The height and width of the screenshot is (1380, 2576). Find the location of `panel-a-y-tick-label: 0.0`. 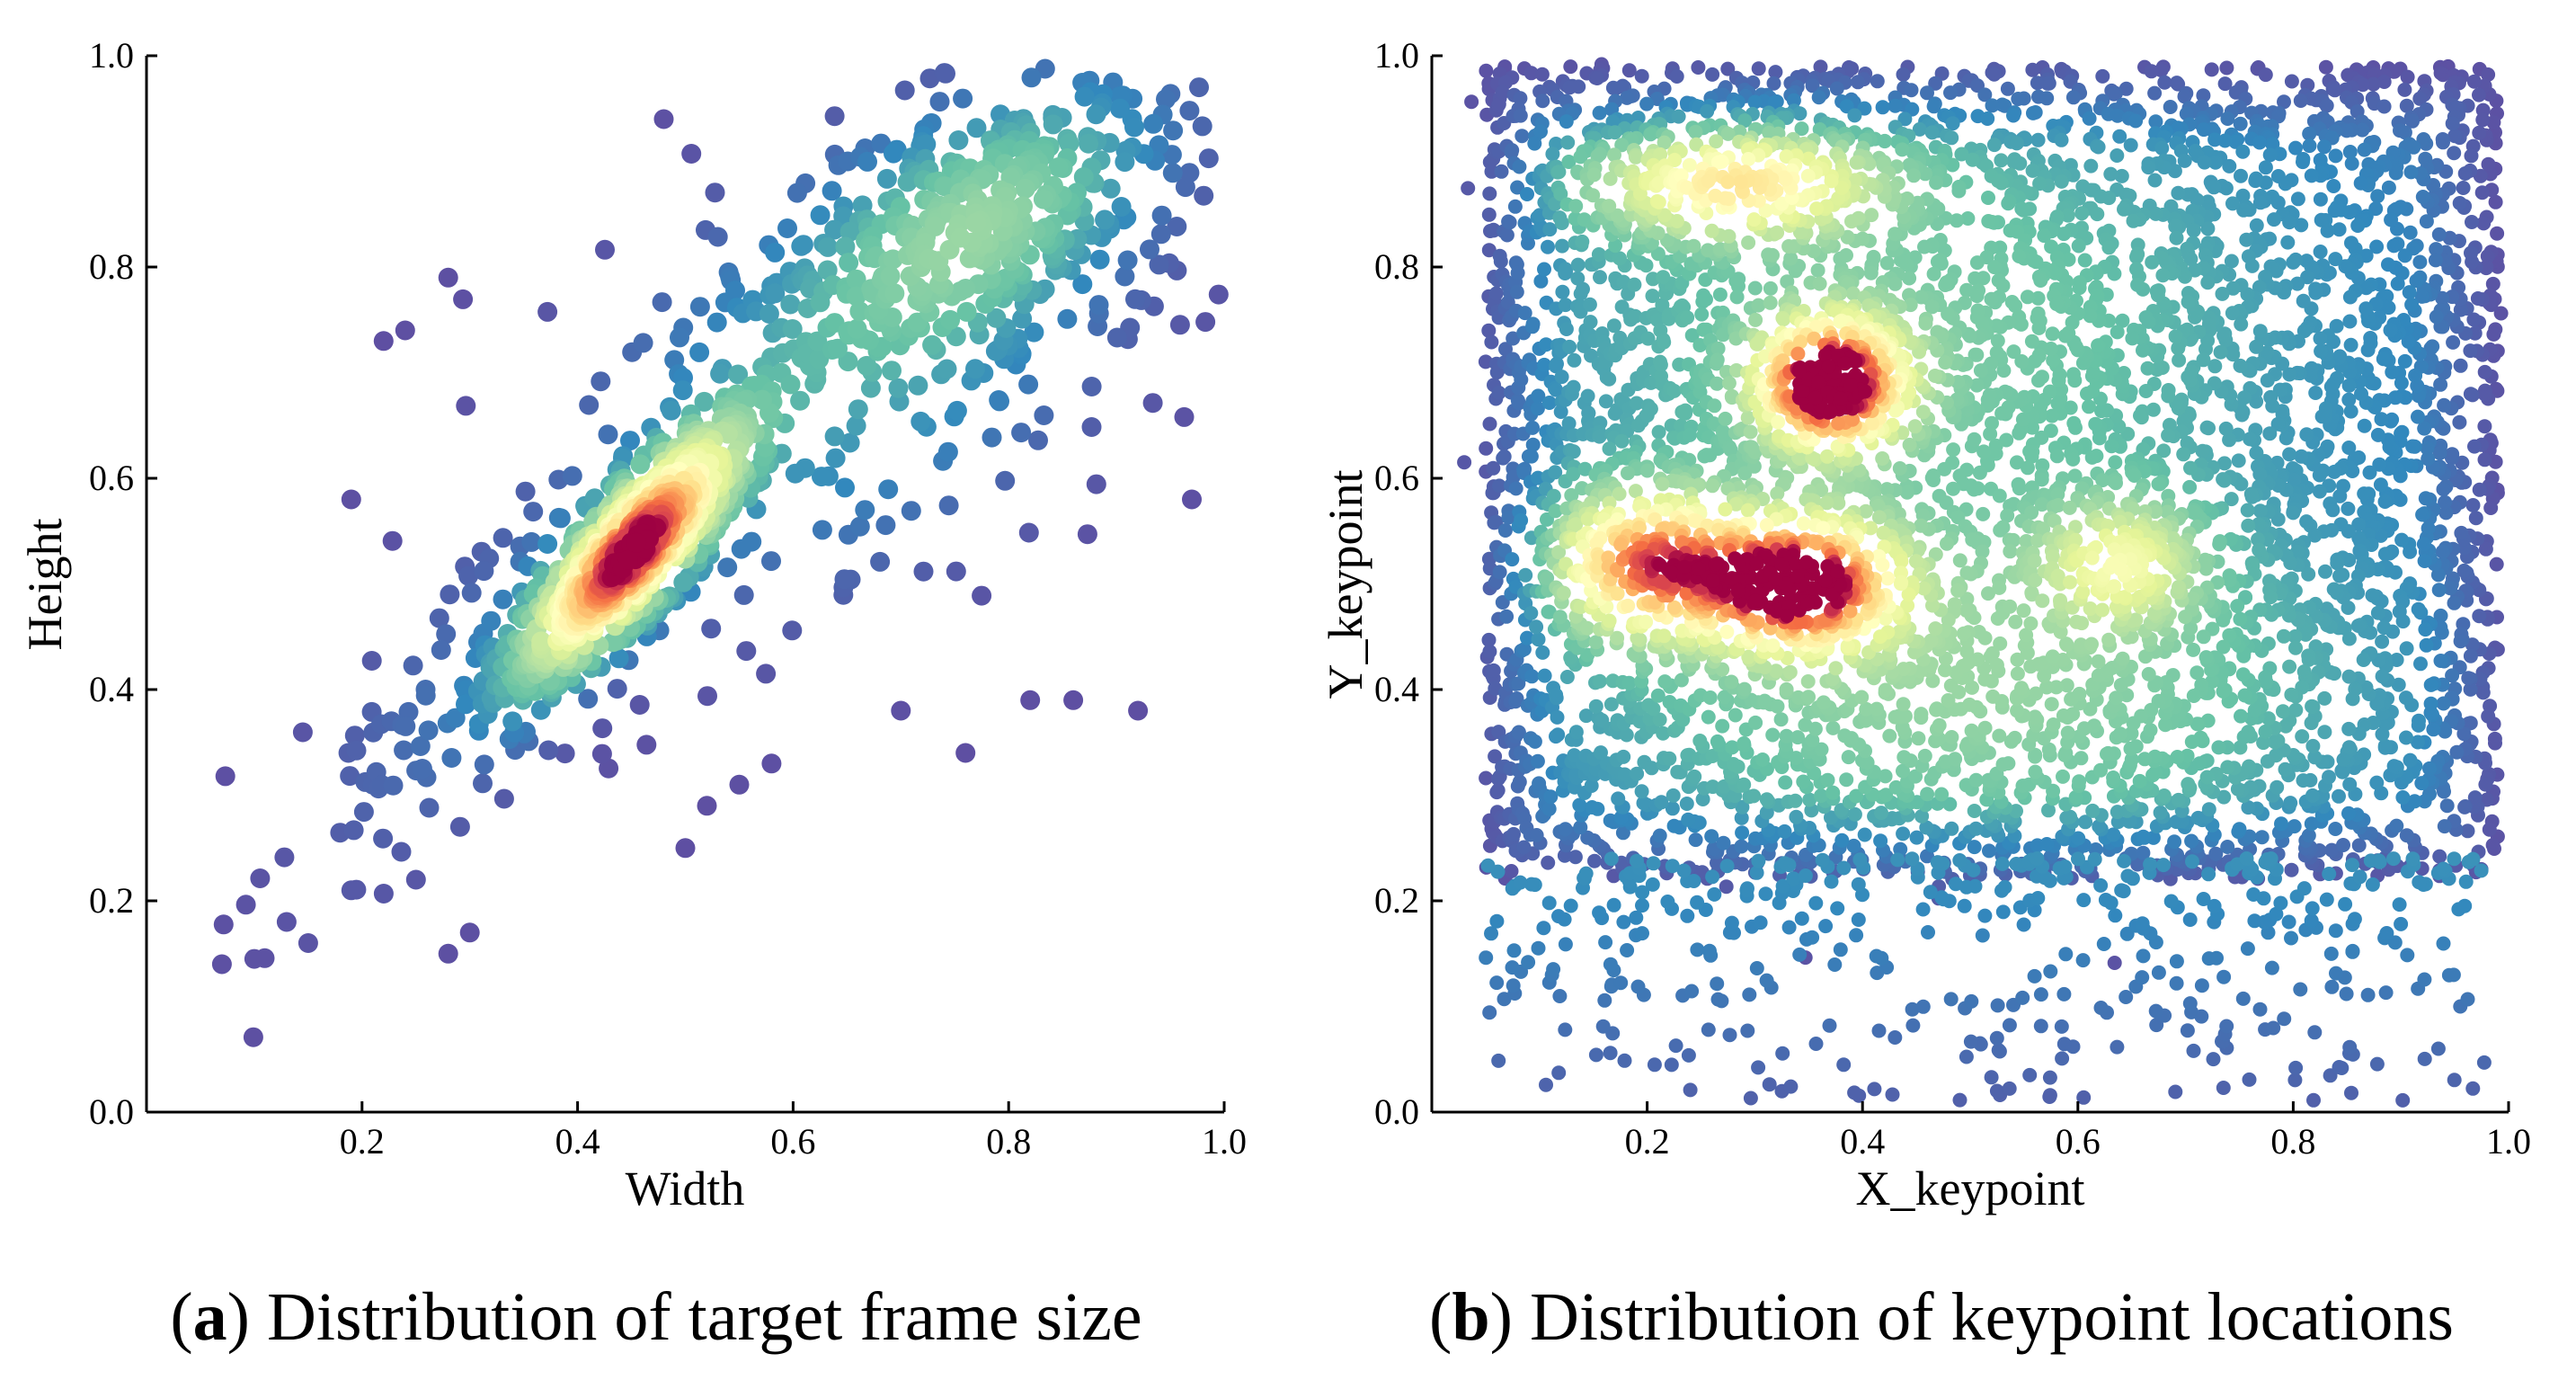

panel-a-y-tick-label: 0.0 is located at coordinates (111, 1111).